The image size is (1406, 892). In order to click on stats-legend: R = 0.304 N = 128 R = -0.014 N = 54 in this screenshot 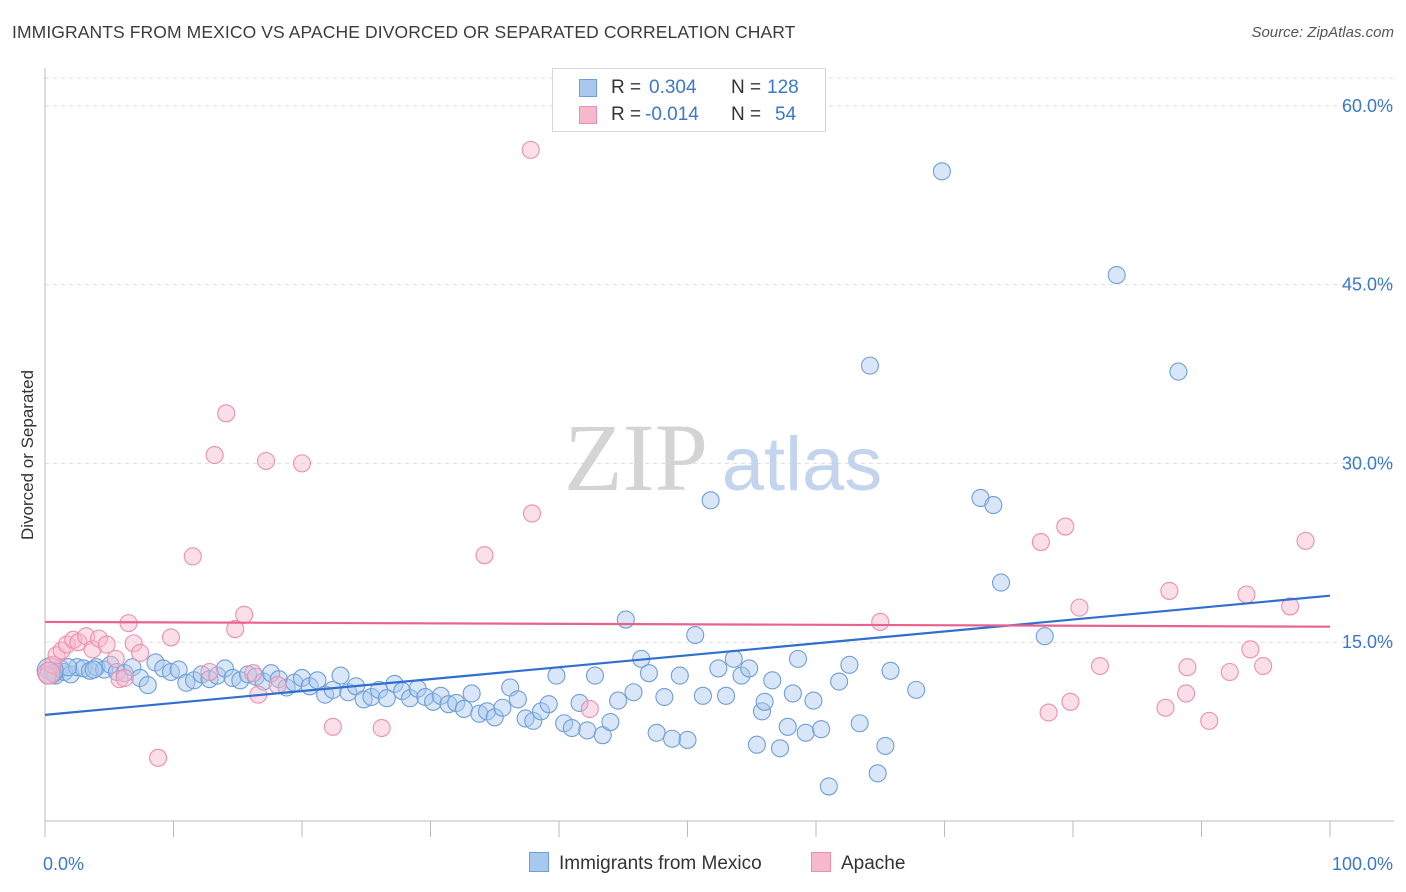, I will do `click(689, 100)`.